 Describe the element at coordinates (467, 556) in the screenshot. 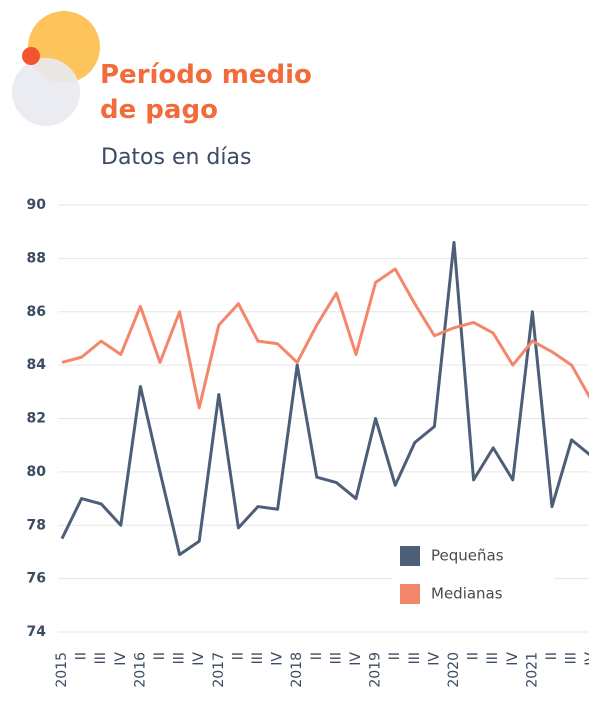

I see `legend-label: Pequeñas` at that location.